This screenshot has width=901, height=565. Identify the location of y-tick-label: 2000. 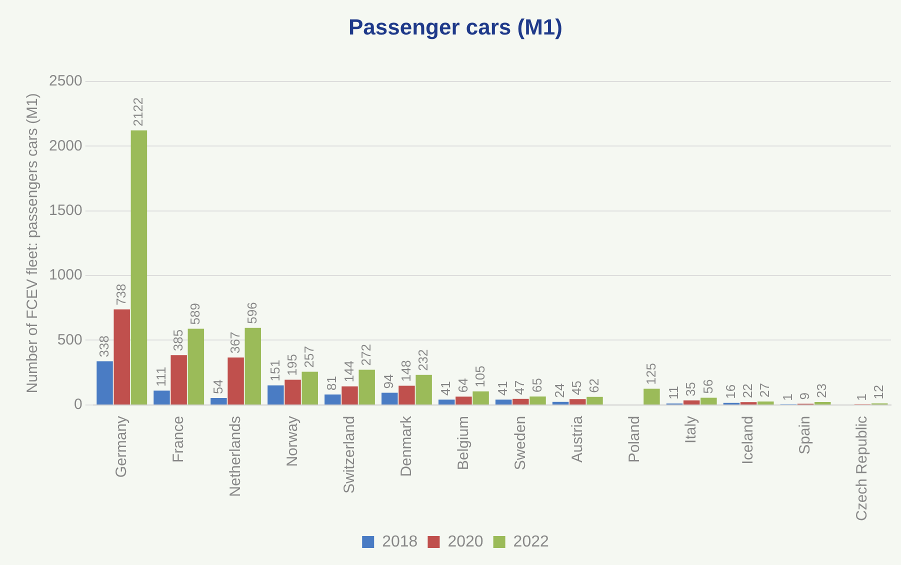
(65, 145).